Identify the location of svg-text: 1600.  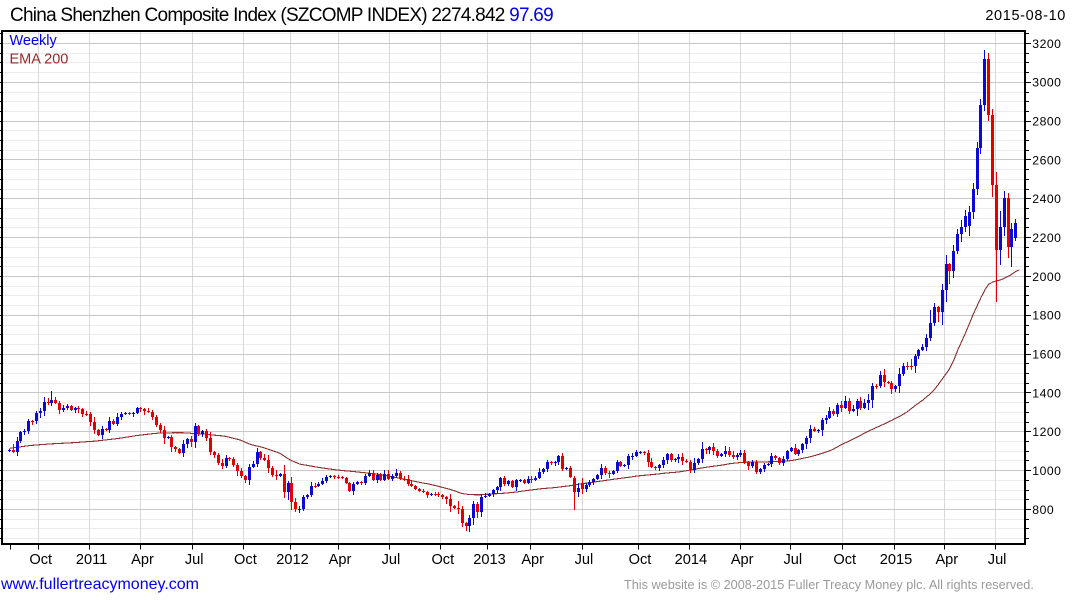
(1046, 355).